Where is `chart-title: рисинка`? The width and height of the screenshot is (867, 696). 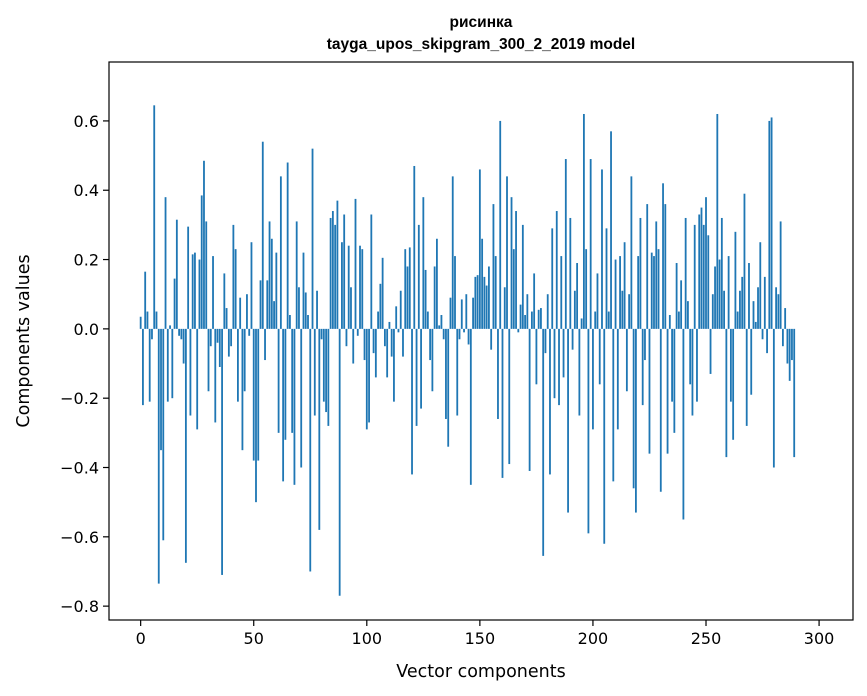
chart-title: рисинка is located at coordinates (481, 22).